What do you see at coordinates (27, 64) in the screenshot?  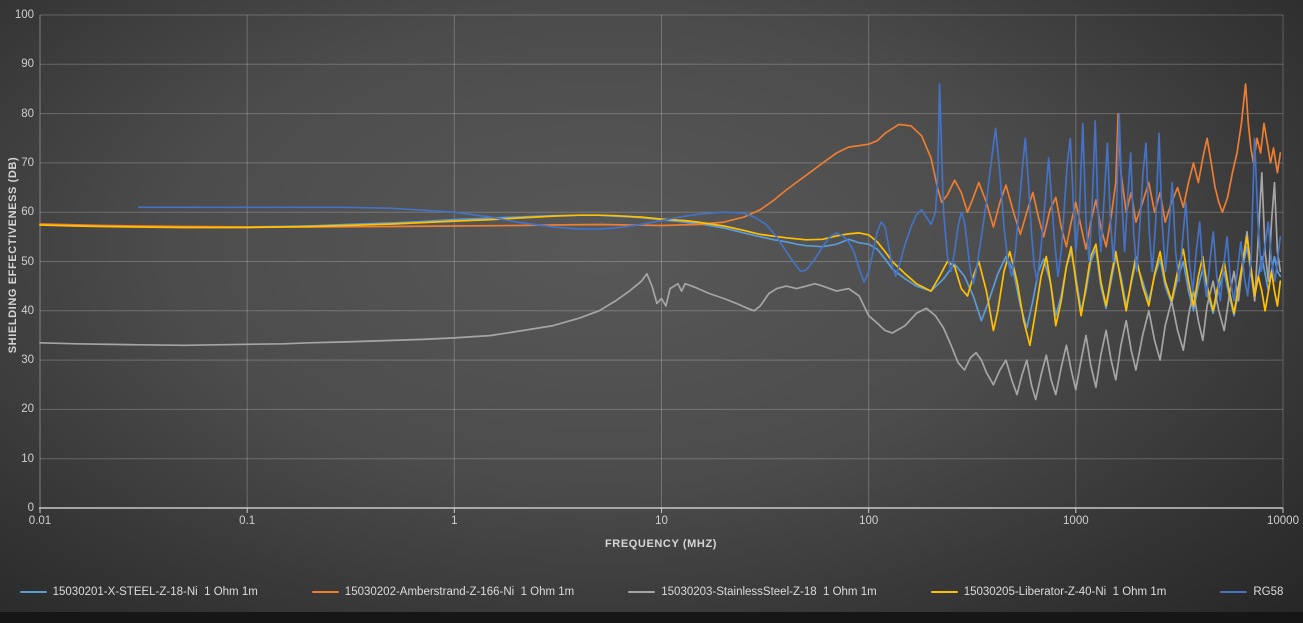 I see `y-tick-label: 90` at bounding box center [27, 64].